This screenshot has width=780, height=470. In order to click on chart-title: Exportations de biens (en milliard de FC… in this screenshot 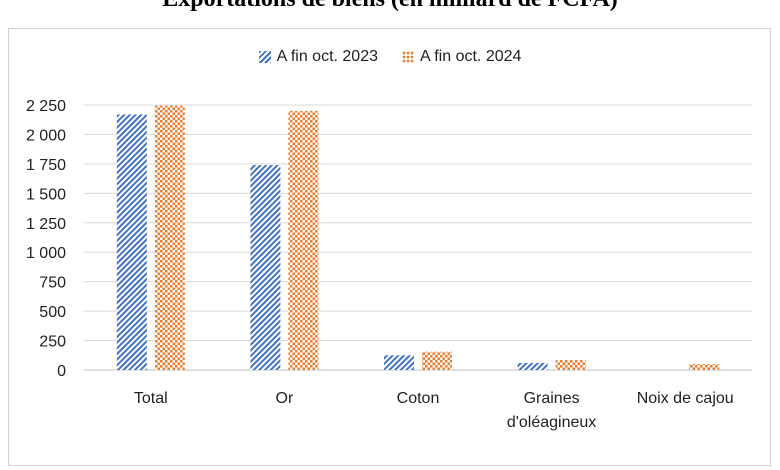, I will do `click(390, 6)`.